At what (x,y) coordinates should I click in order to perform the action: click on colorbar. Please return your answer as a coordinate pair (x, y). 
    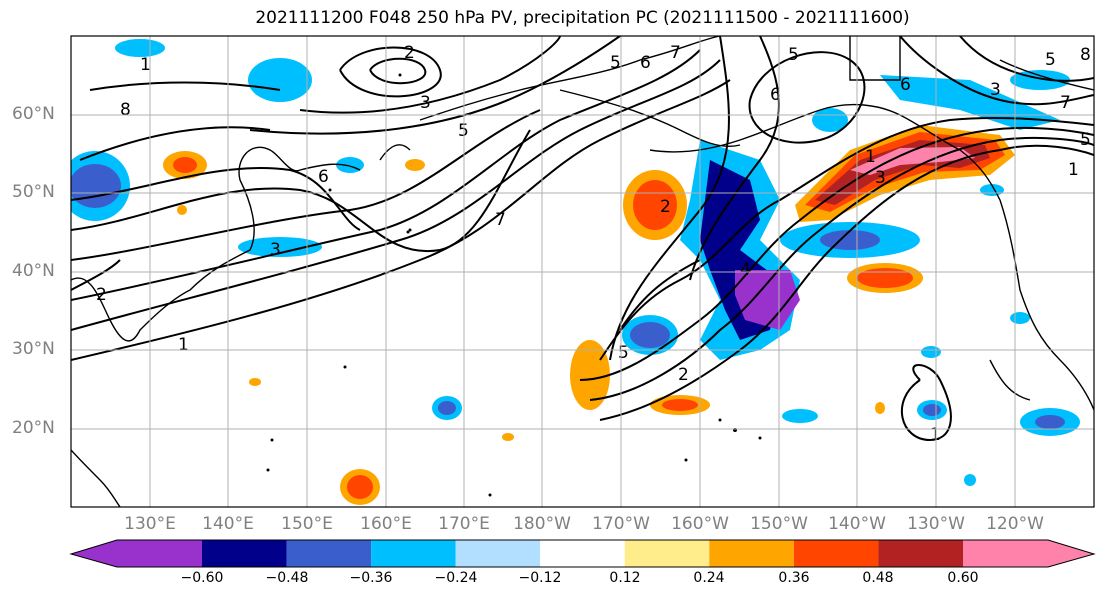
    Looking at the image, I should click on (582, 553).